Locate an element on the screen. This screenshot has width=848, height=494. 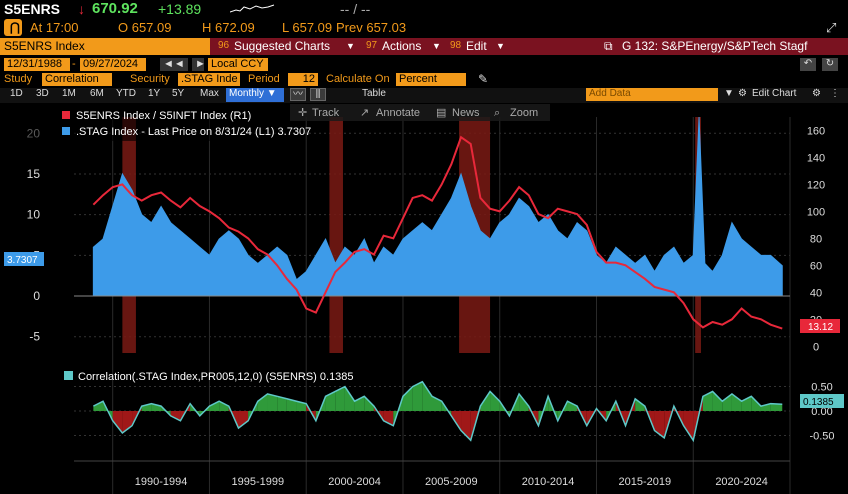
range-1d: 1D is located at coordinates (16, 93).